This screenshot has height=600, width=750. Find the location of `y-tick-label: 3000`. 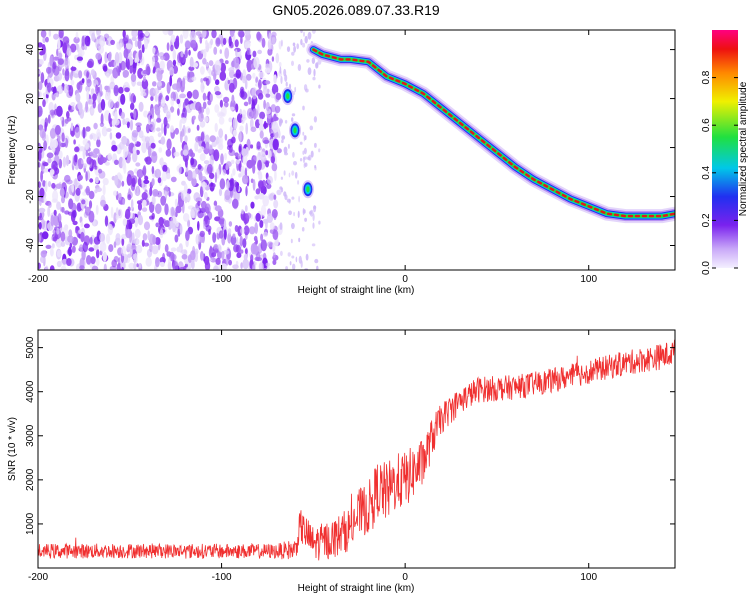

y-tick-label: 3000 is located at coordinates (30, 435).